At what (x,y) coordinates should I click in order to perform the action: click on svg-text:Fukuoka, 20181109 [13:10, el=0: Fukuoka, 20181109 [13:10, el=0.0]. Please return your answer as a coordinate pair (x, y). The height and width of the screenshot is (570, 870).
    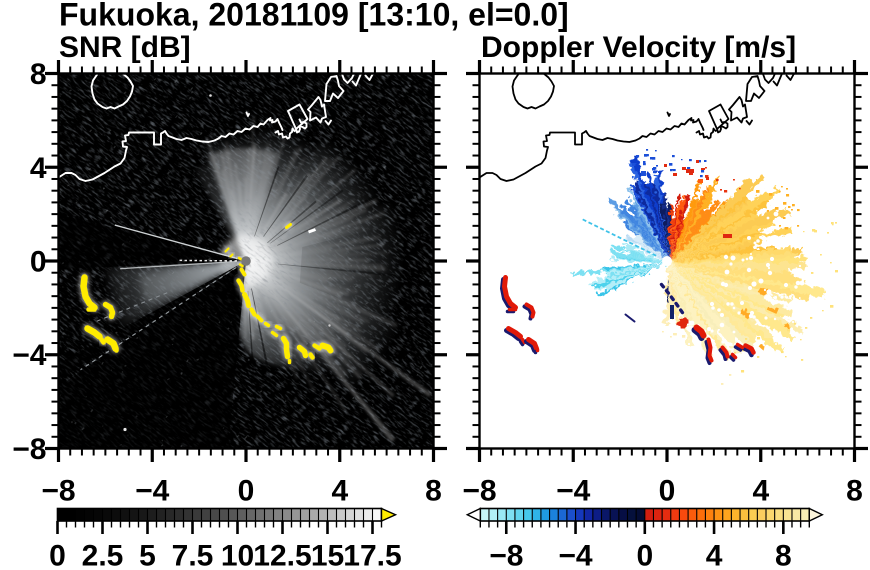
    Looking at the image, I should click on (314, 16).